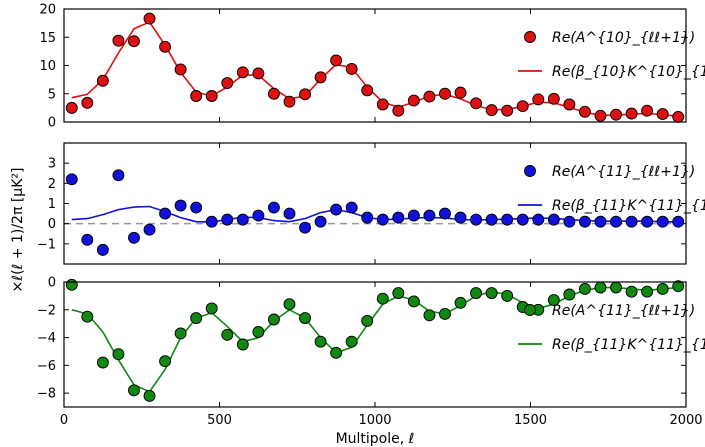 This screenshot has height=447, width=705. What do you see at coordinates (52, 184) in the screenshot?
I see `y-tick-label: 2` at bounding box center [52, 184].